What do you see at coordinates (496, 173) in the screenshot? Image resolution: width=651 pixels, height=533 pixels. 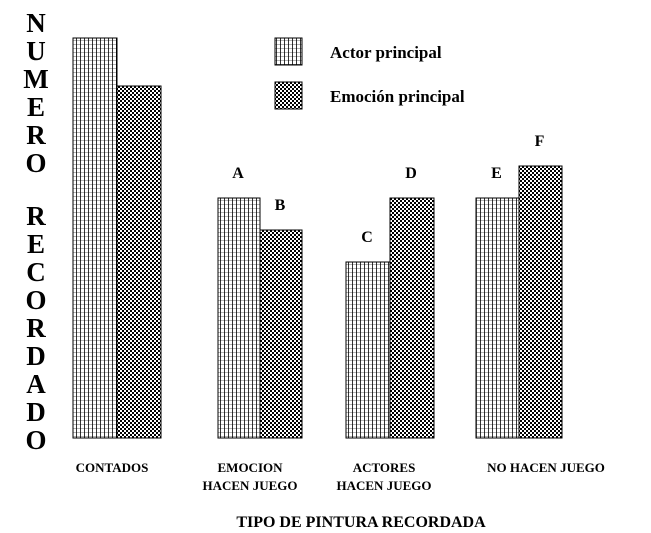 I see `bar-data-label: E` at bounding box center [496, 173].